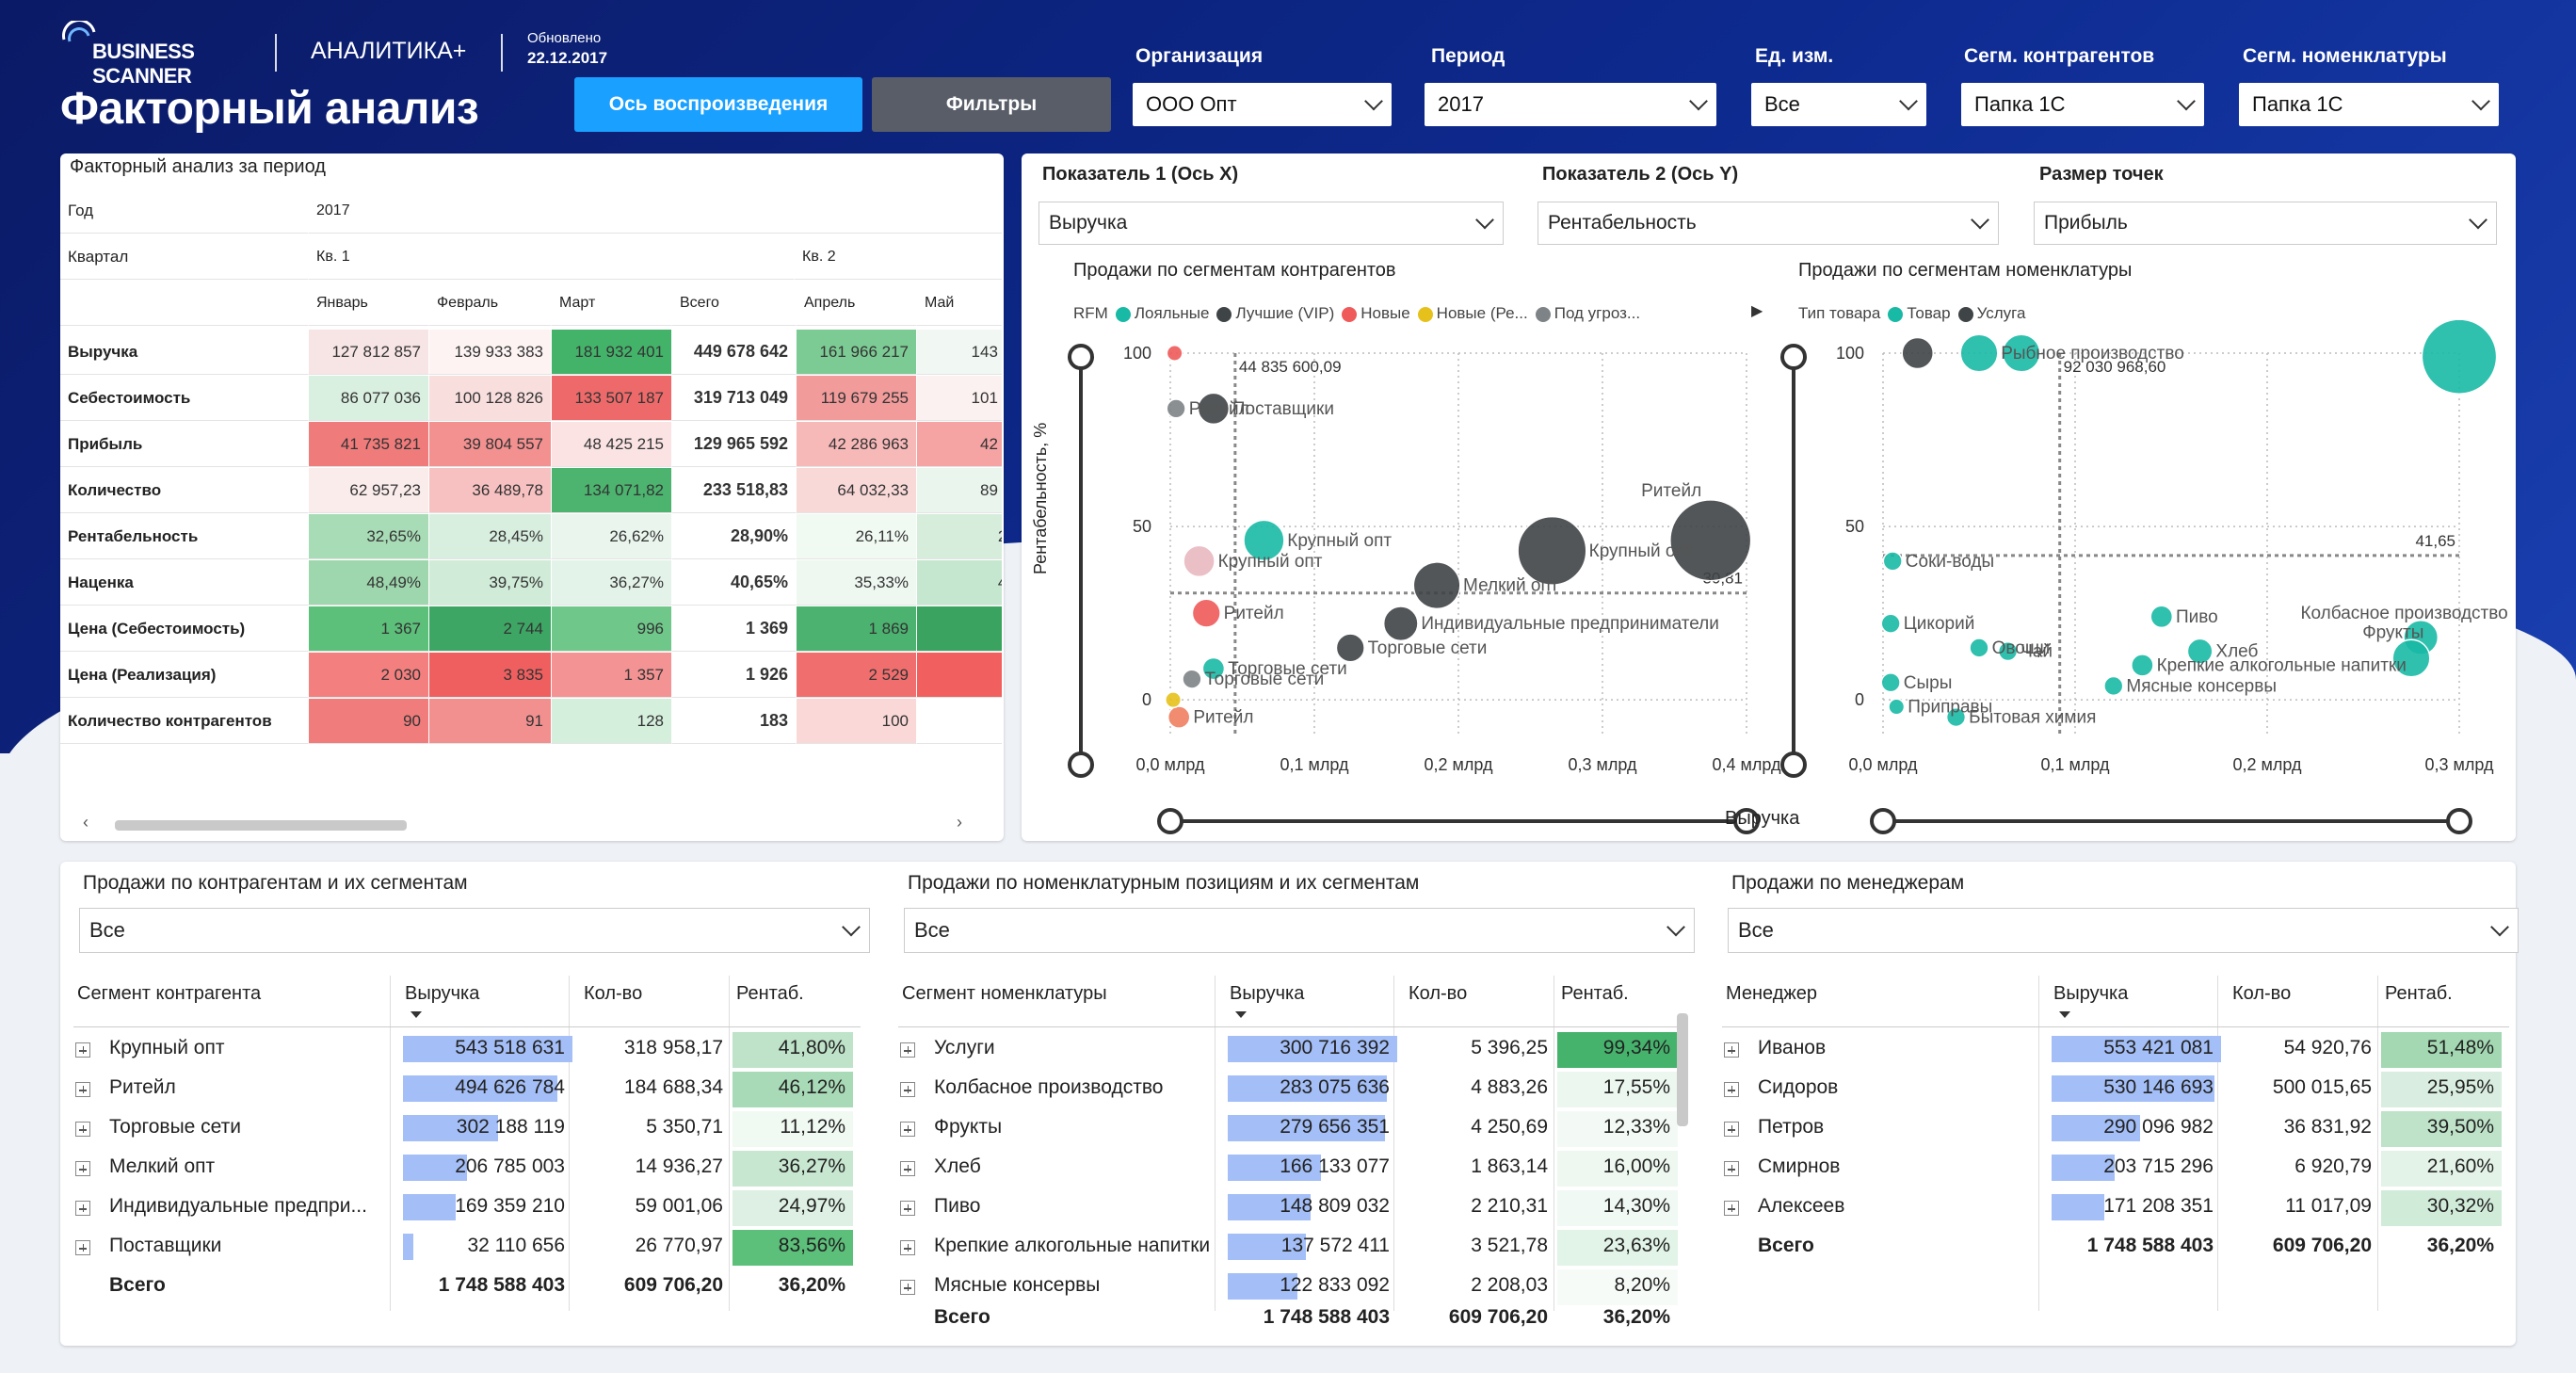  I want to click on legend-item: Лояльные, so click(1162, 313).